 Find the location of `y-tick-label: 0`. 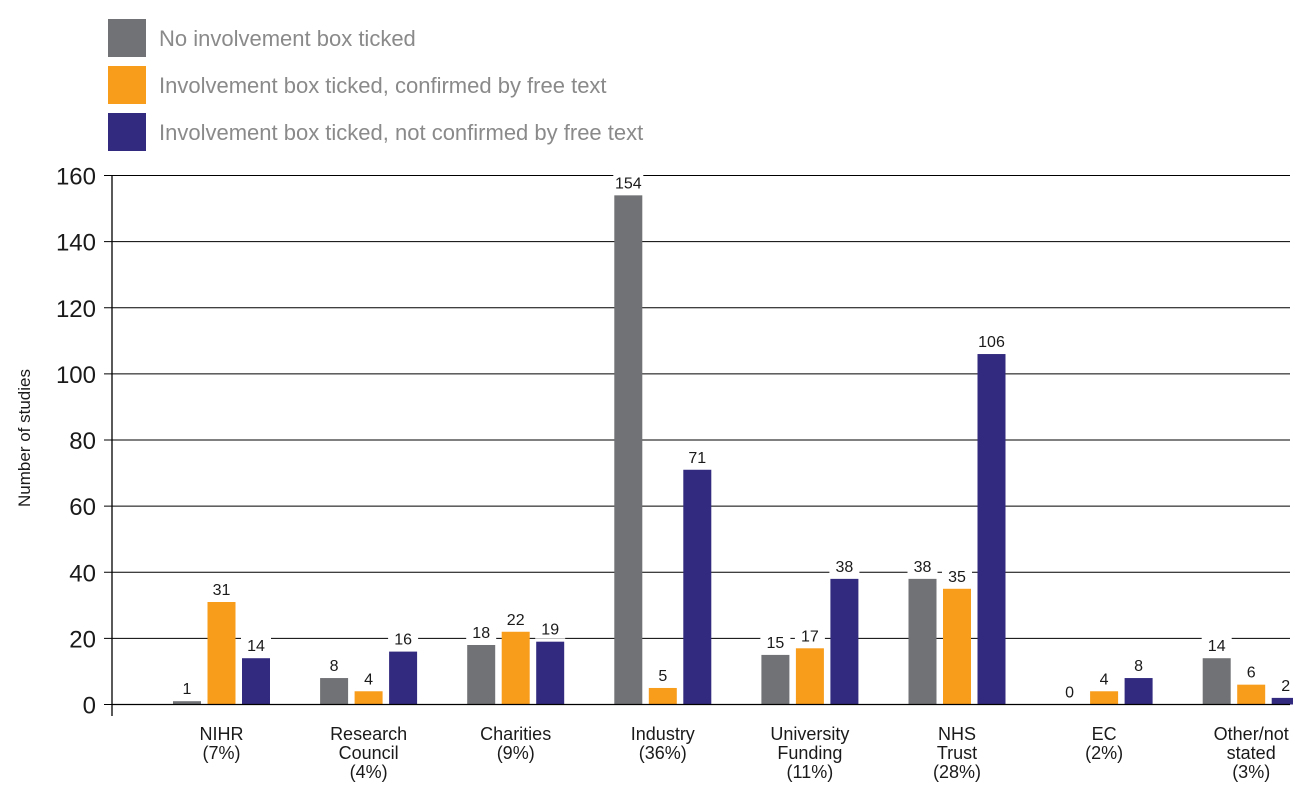

y-tick-label: 0 is located at coordinates (89, 706).